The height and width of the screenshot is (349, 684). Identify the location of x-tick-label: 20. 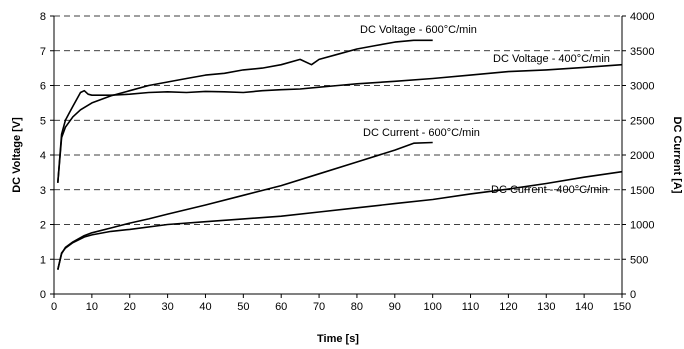
(130, 307).